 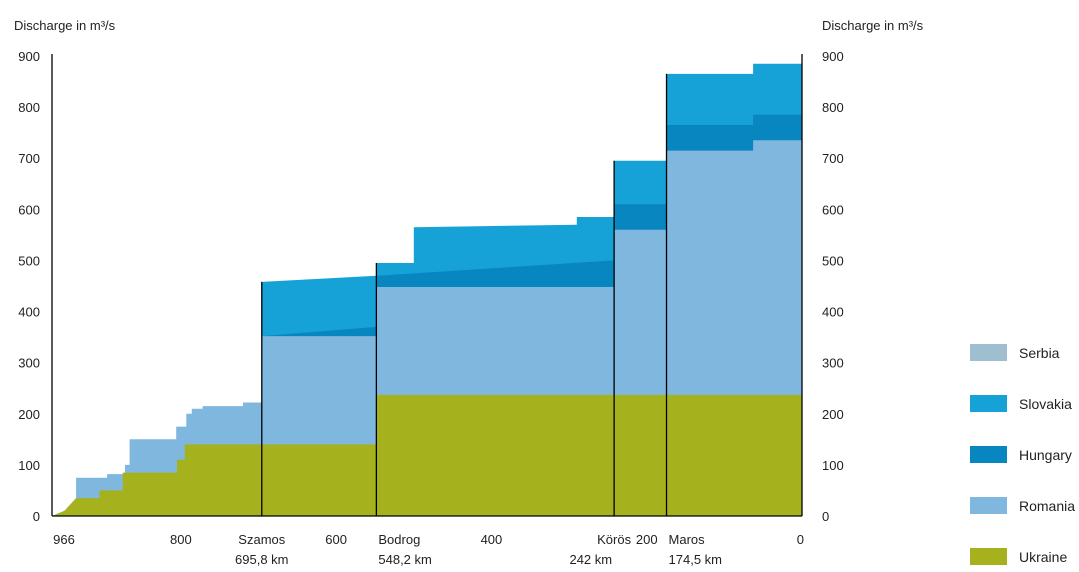 What do you see at coordinates (29, 465) in the screenshot?
I see `y-tick-left: 100` at bounding box center [29, 465].